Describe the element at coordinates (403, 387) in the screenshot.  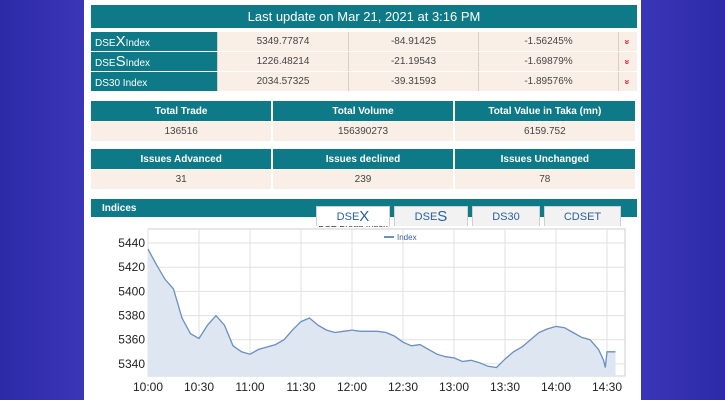
I see `x-tick-label: 12:30` at that location.